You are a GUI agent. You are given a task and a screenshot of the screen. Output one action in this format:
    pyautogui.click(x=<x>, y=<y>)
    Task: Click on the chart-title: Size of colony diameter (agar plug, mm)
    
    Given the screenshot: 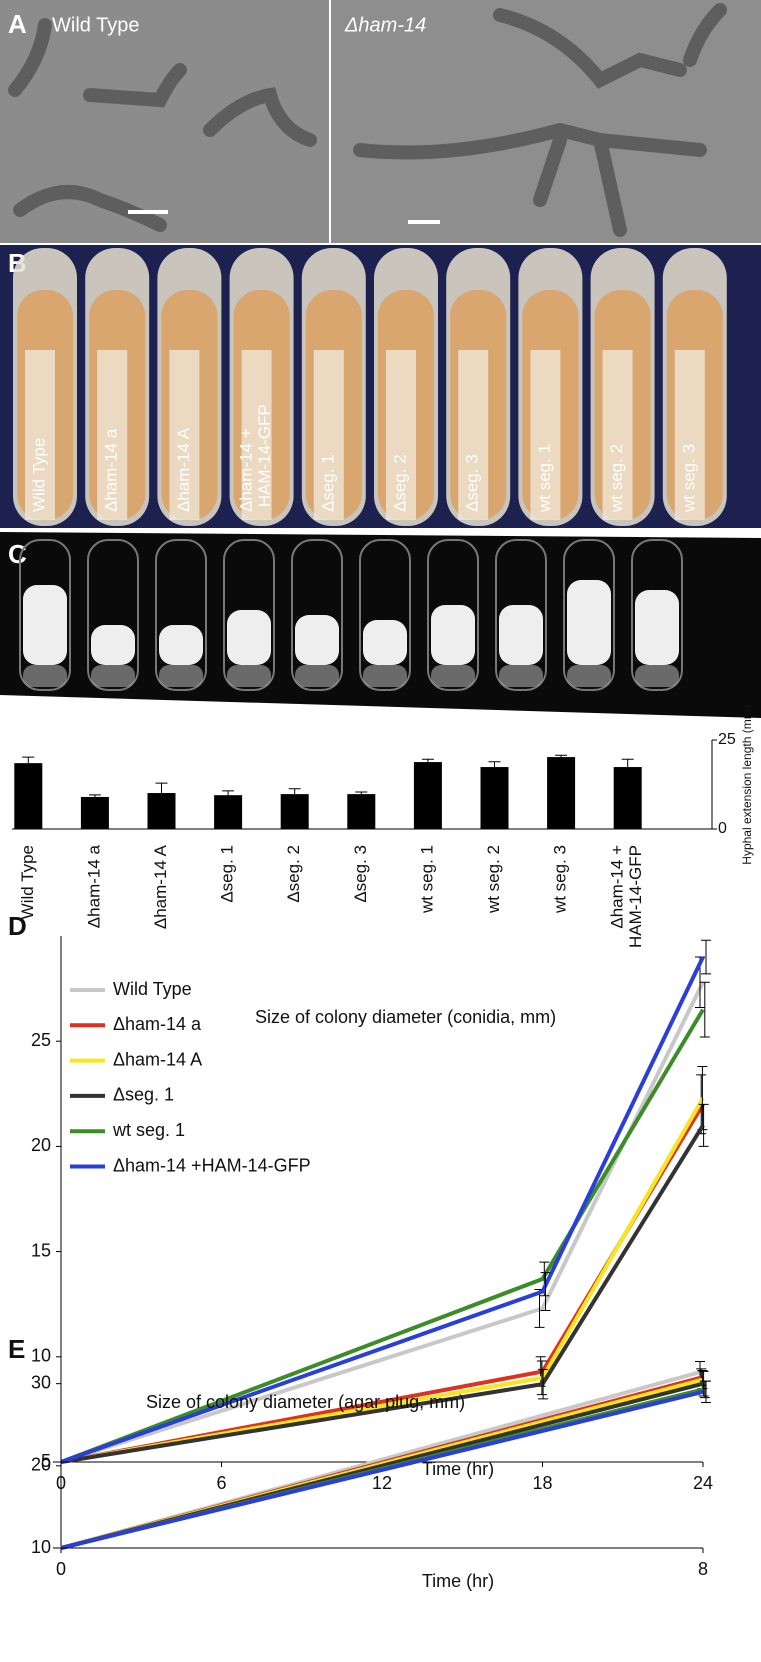 What is the action you would take?
    pyautogui.click(x=305, y=1402)
    